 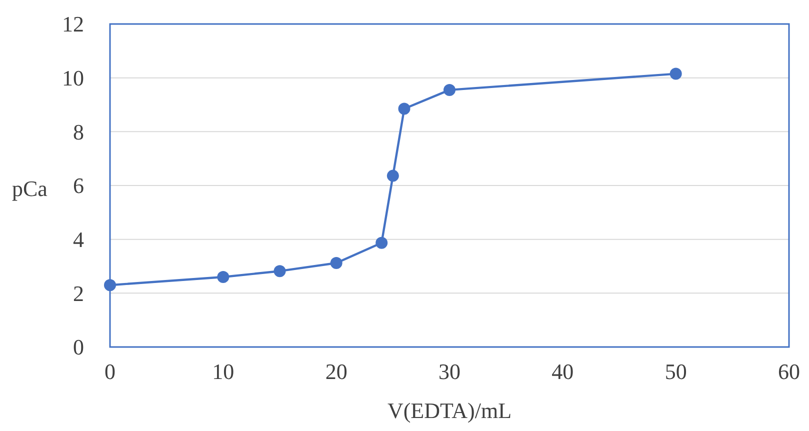 What do you see at coordinates (78, 131) in the screenshot?
I see `y-tick-label: 8` at bounding box center [78, 131].